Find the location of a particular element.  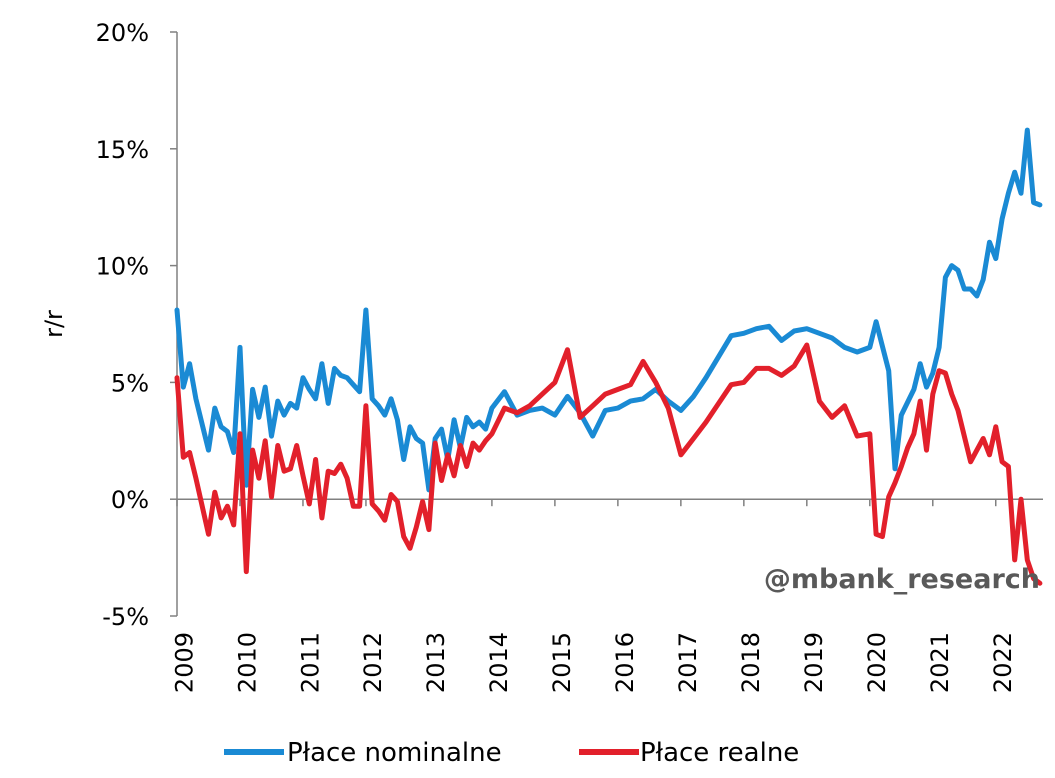

x-tick-label: 2017 is located at coordinates (688, 662).